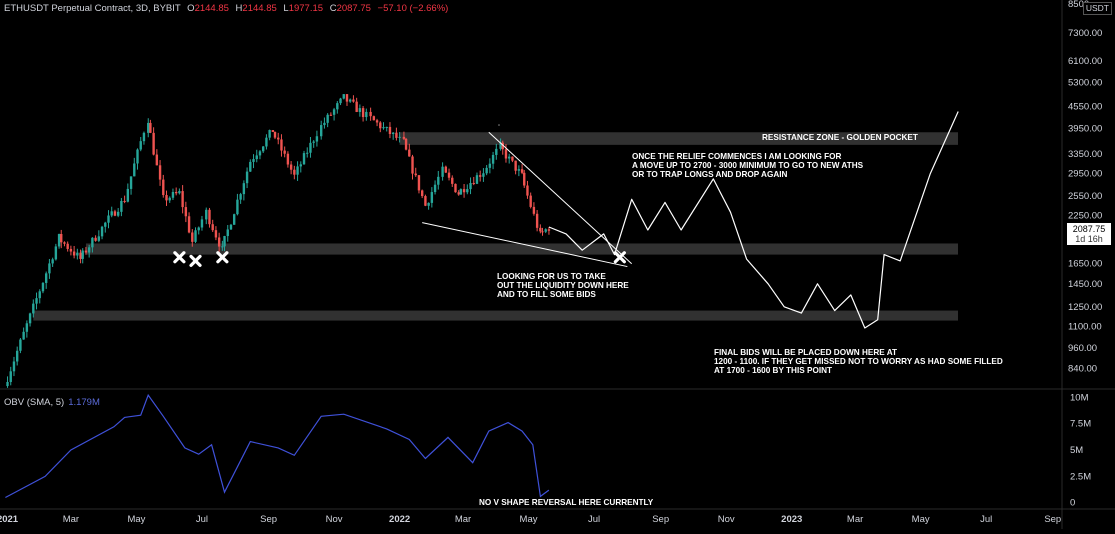 The image size is (1115, 534). Describe the element at coordinates (239, 8) in the screenshot. I see `high-label: H` at that location.